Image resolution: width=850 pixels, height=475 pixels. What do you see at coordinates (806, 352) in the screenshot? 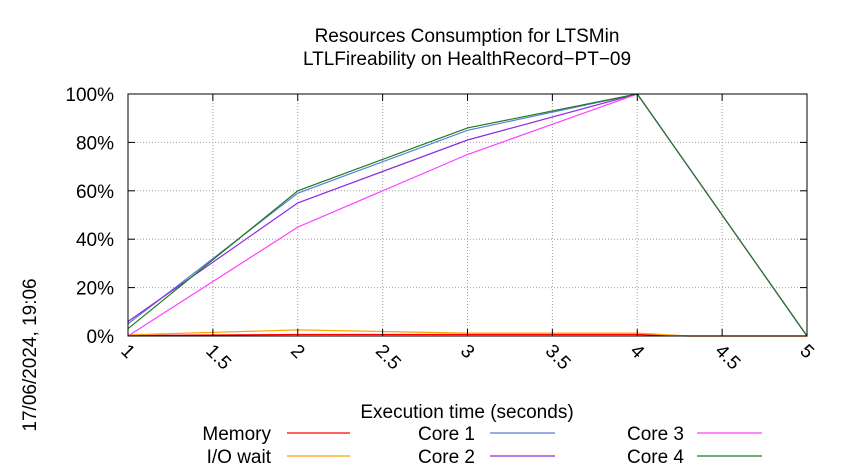
I see `x-tick-label: 5` at bounding box center [806, 352].